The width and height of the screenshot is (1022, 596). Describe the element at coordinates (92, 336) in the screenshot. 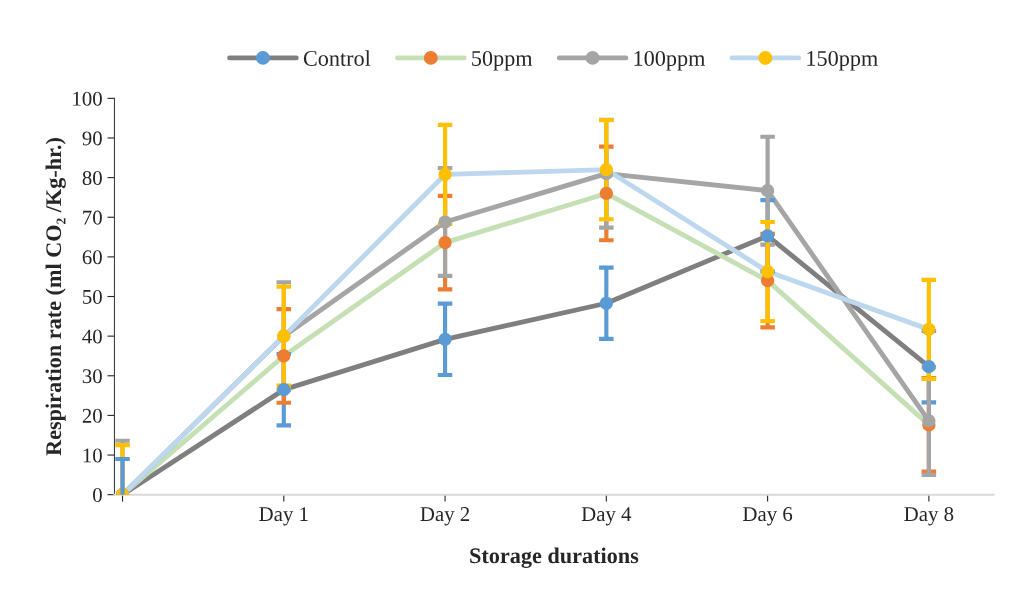

I see `y-tick-label: 40` at that location.